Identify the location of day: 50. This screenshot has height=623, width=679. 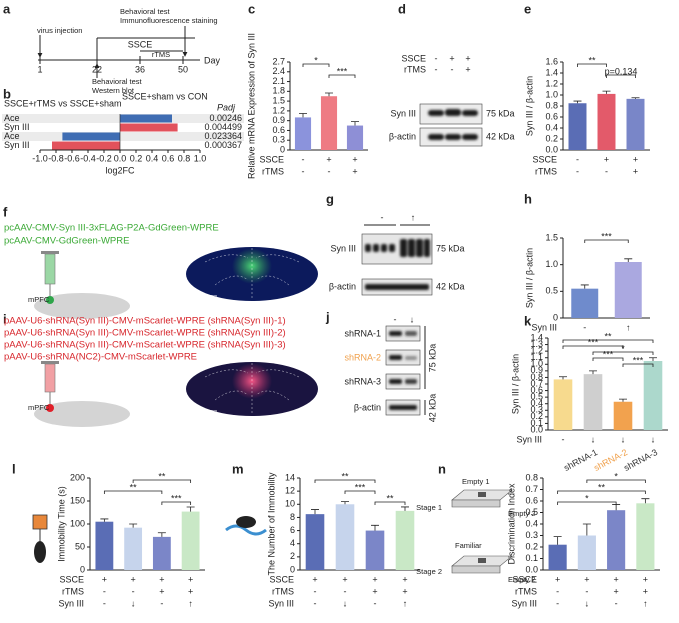
(183, 69).